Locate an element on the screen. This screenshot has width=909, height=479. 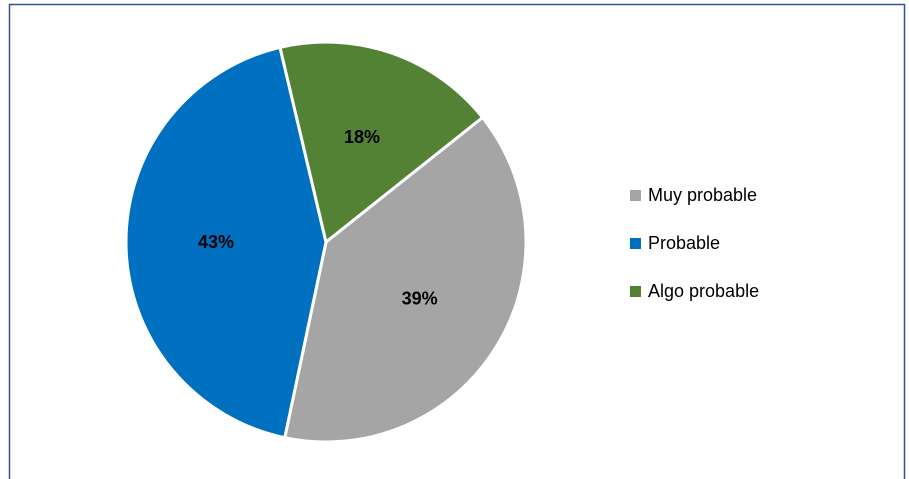
pie-slice is located at coordinates (381, 142).